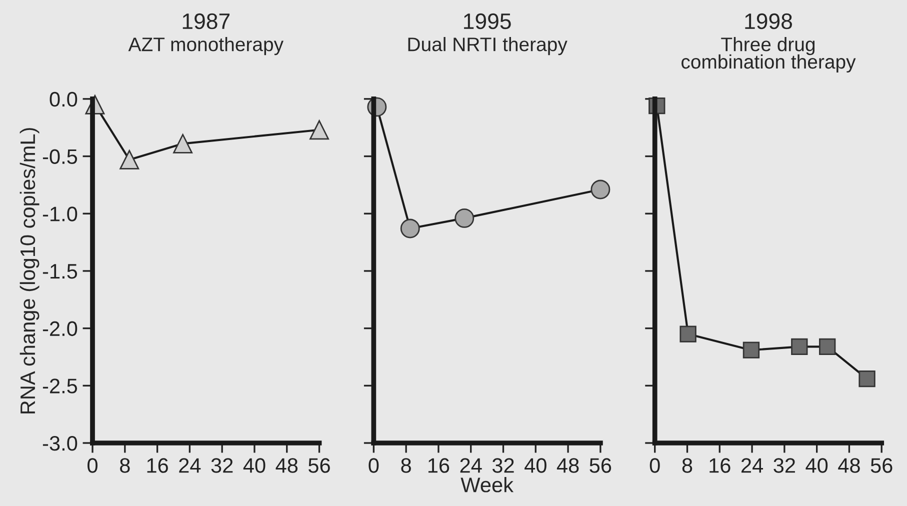  What do you see at coordinates (60, 328) in the screenshot?
I see `y-tick-label: -2.0` at bounding box center [60, 328].